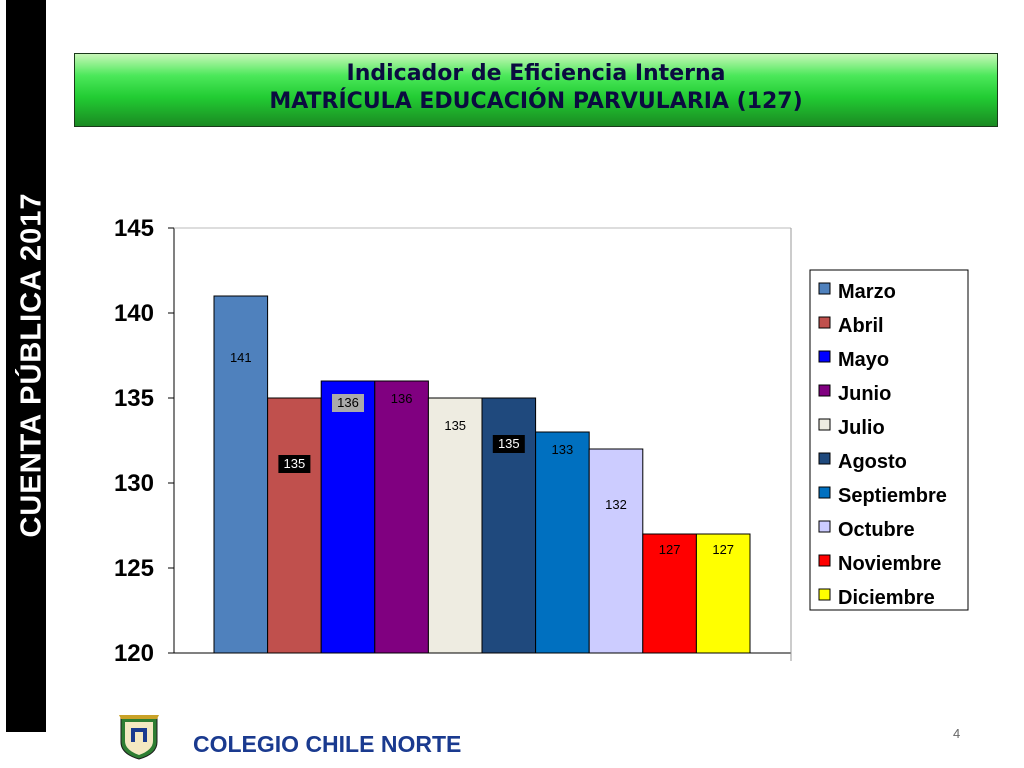 This screenshot has height=768, width=1024. Describe the element at coordinates (861, 326) in the screenshot. I see `legend-label-abril: Abril` at that location.